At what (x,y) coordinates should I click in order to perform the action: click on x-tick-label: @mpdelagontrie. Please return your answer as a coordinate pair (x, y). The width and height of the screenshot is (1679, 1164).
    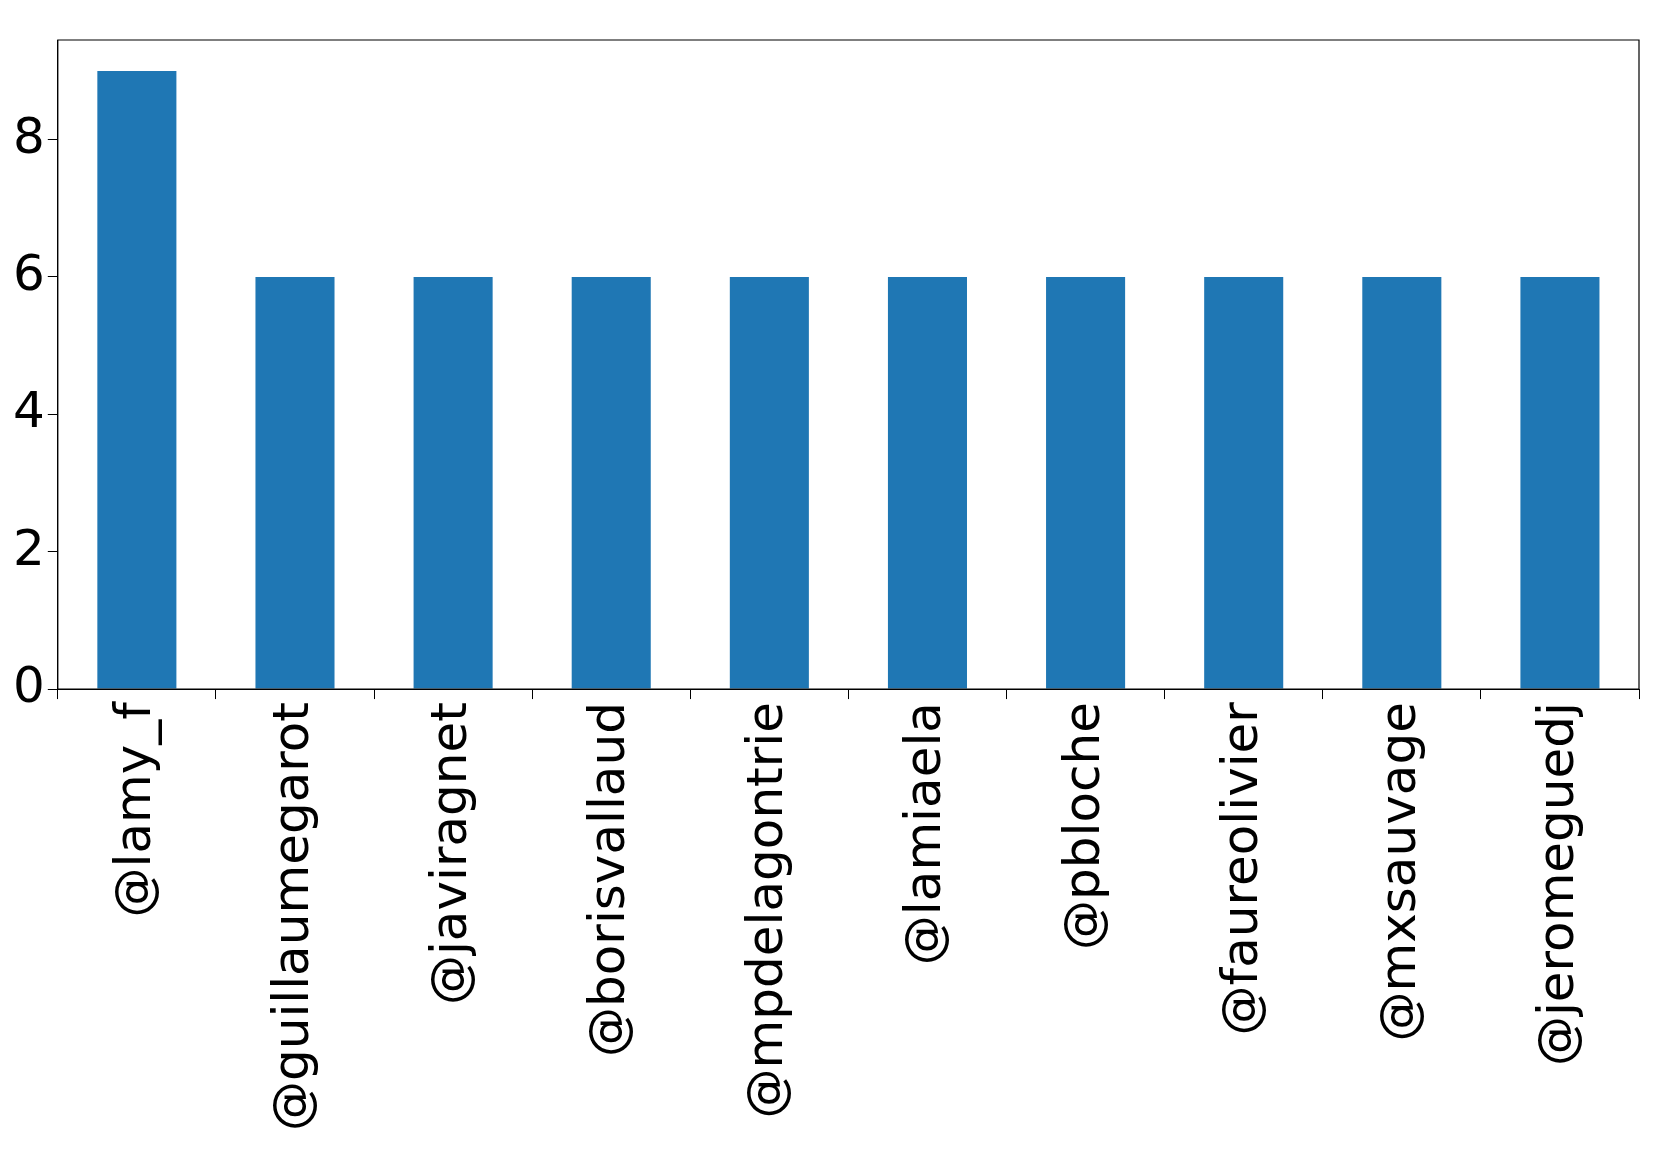
    Looking at the image, I should click on (765, 910).